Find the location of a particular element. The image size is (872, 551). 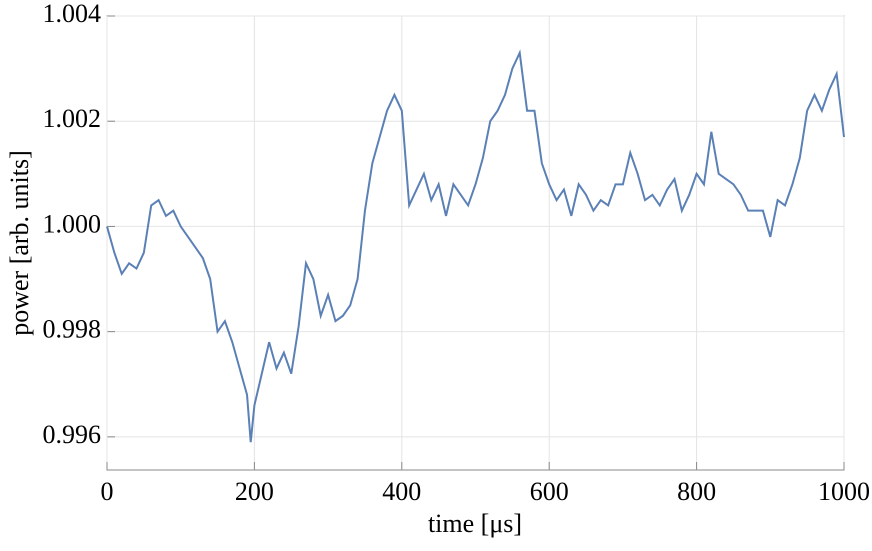

x-tick-label: 200 is located at coordinates (254, 491).